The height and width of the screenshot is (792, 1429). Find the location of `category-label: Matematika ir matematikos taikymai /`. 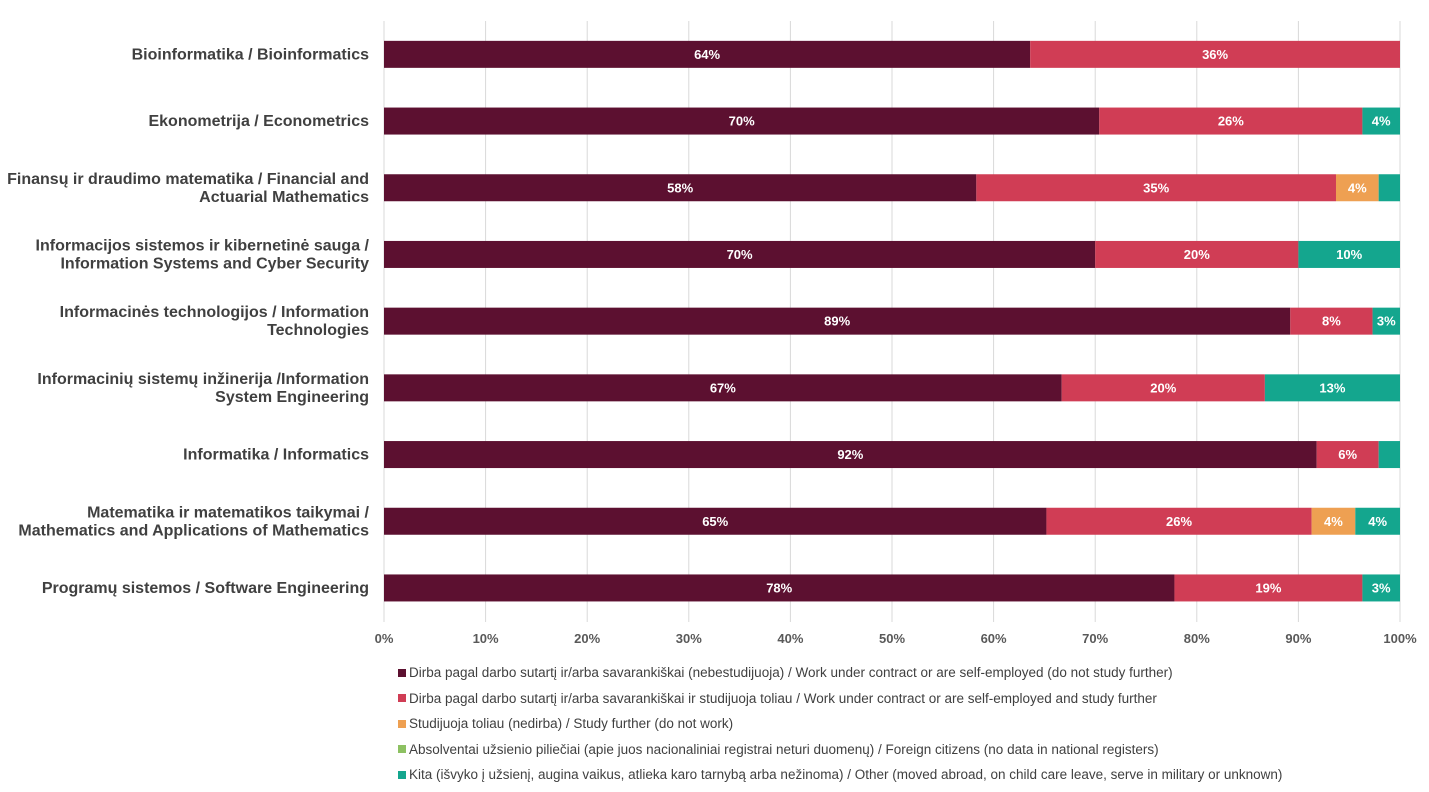

category-label: Matematika ir matematikos taikymai / is located at coordinates (228, 512).